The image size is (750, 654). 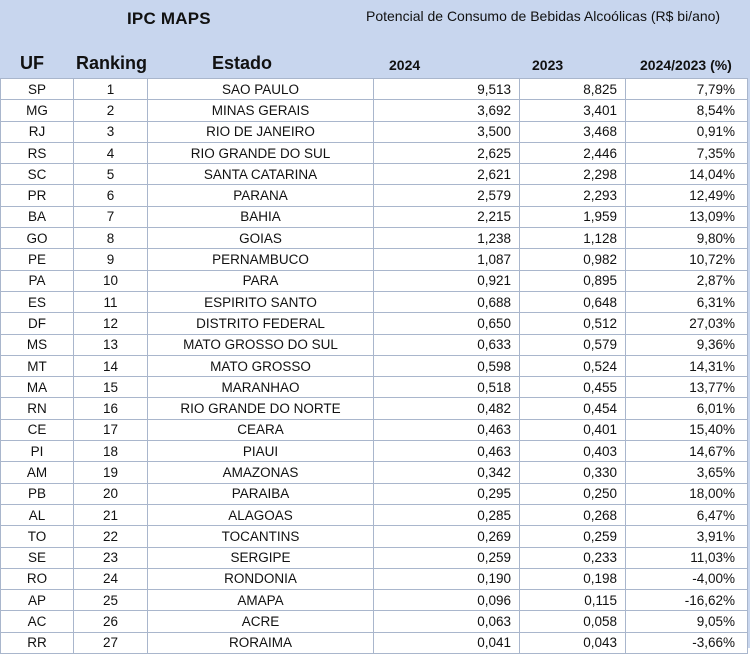 I want to click on cell-change-pct: 14,31%, so click(x=686, y=366).